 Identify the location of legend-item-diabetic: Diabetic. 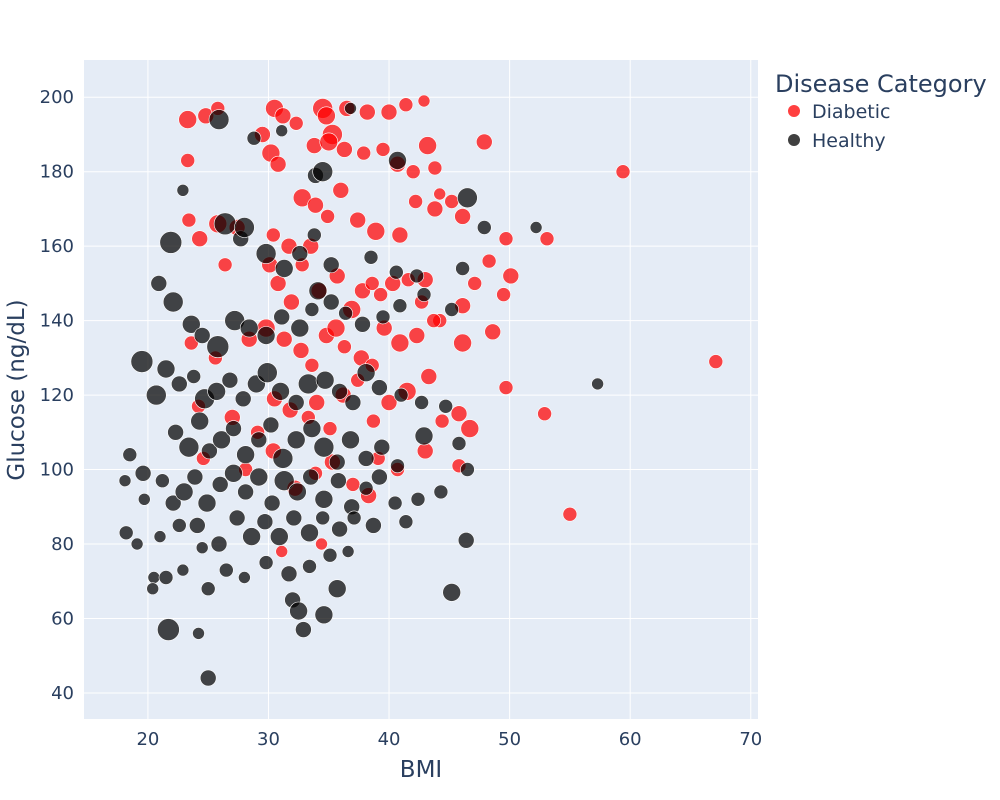
(839, 112).